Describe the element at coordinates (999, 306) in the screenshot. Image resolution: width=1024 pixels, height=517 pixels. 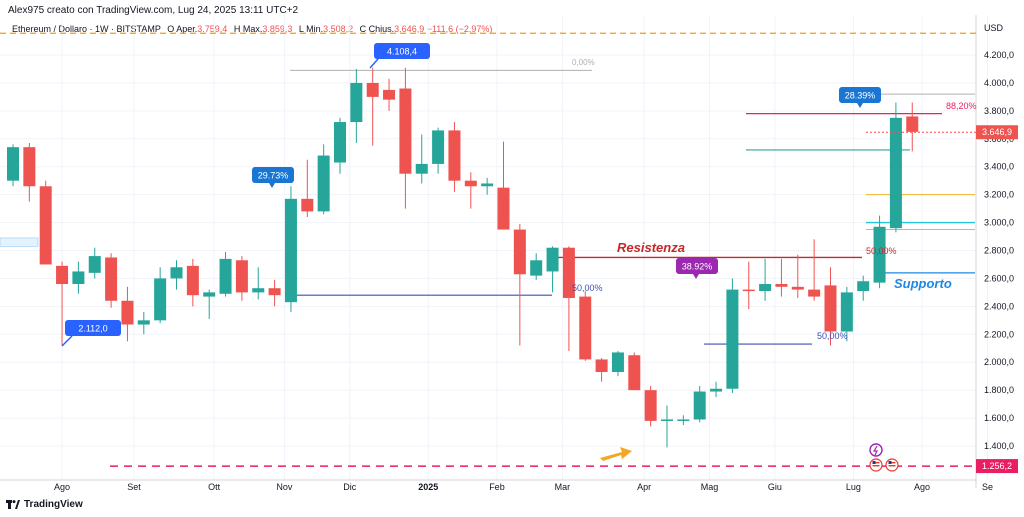
I see `y-tick-label: 2.400,0` at that location.